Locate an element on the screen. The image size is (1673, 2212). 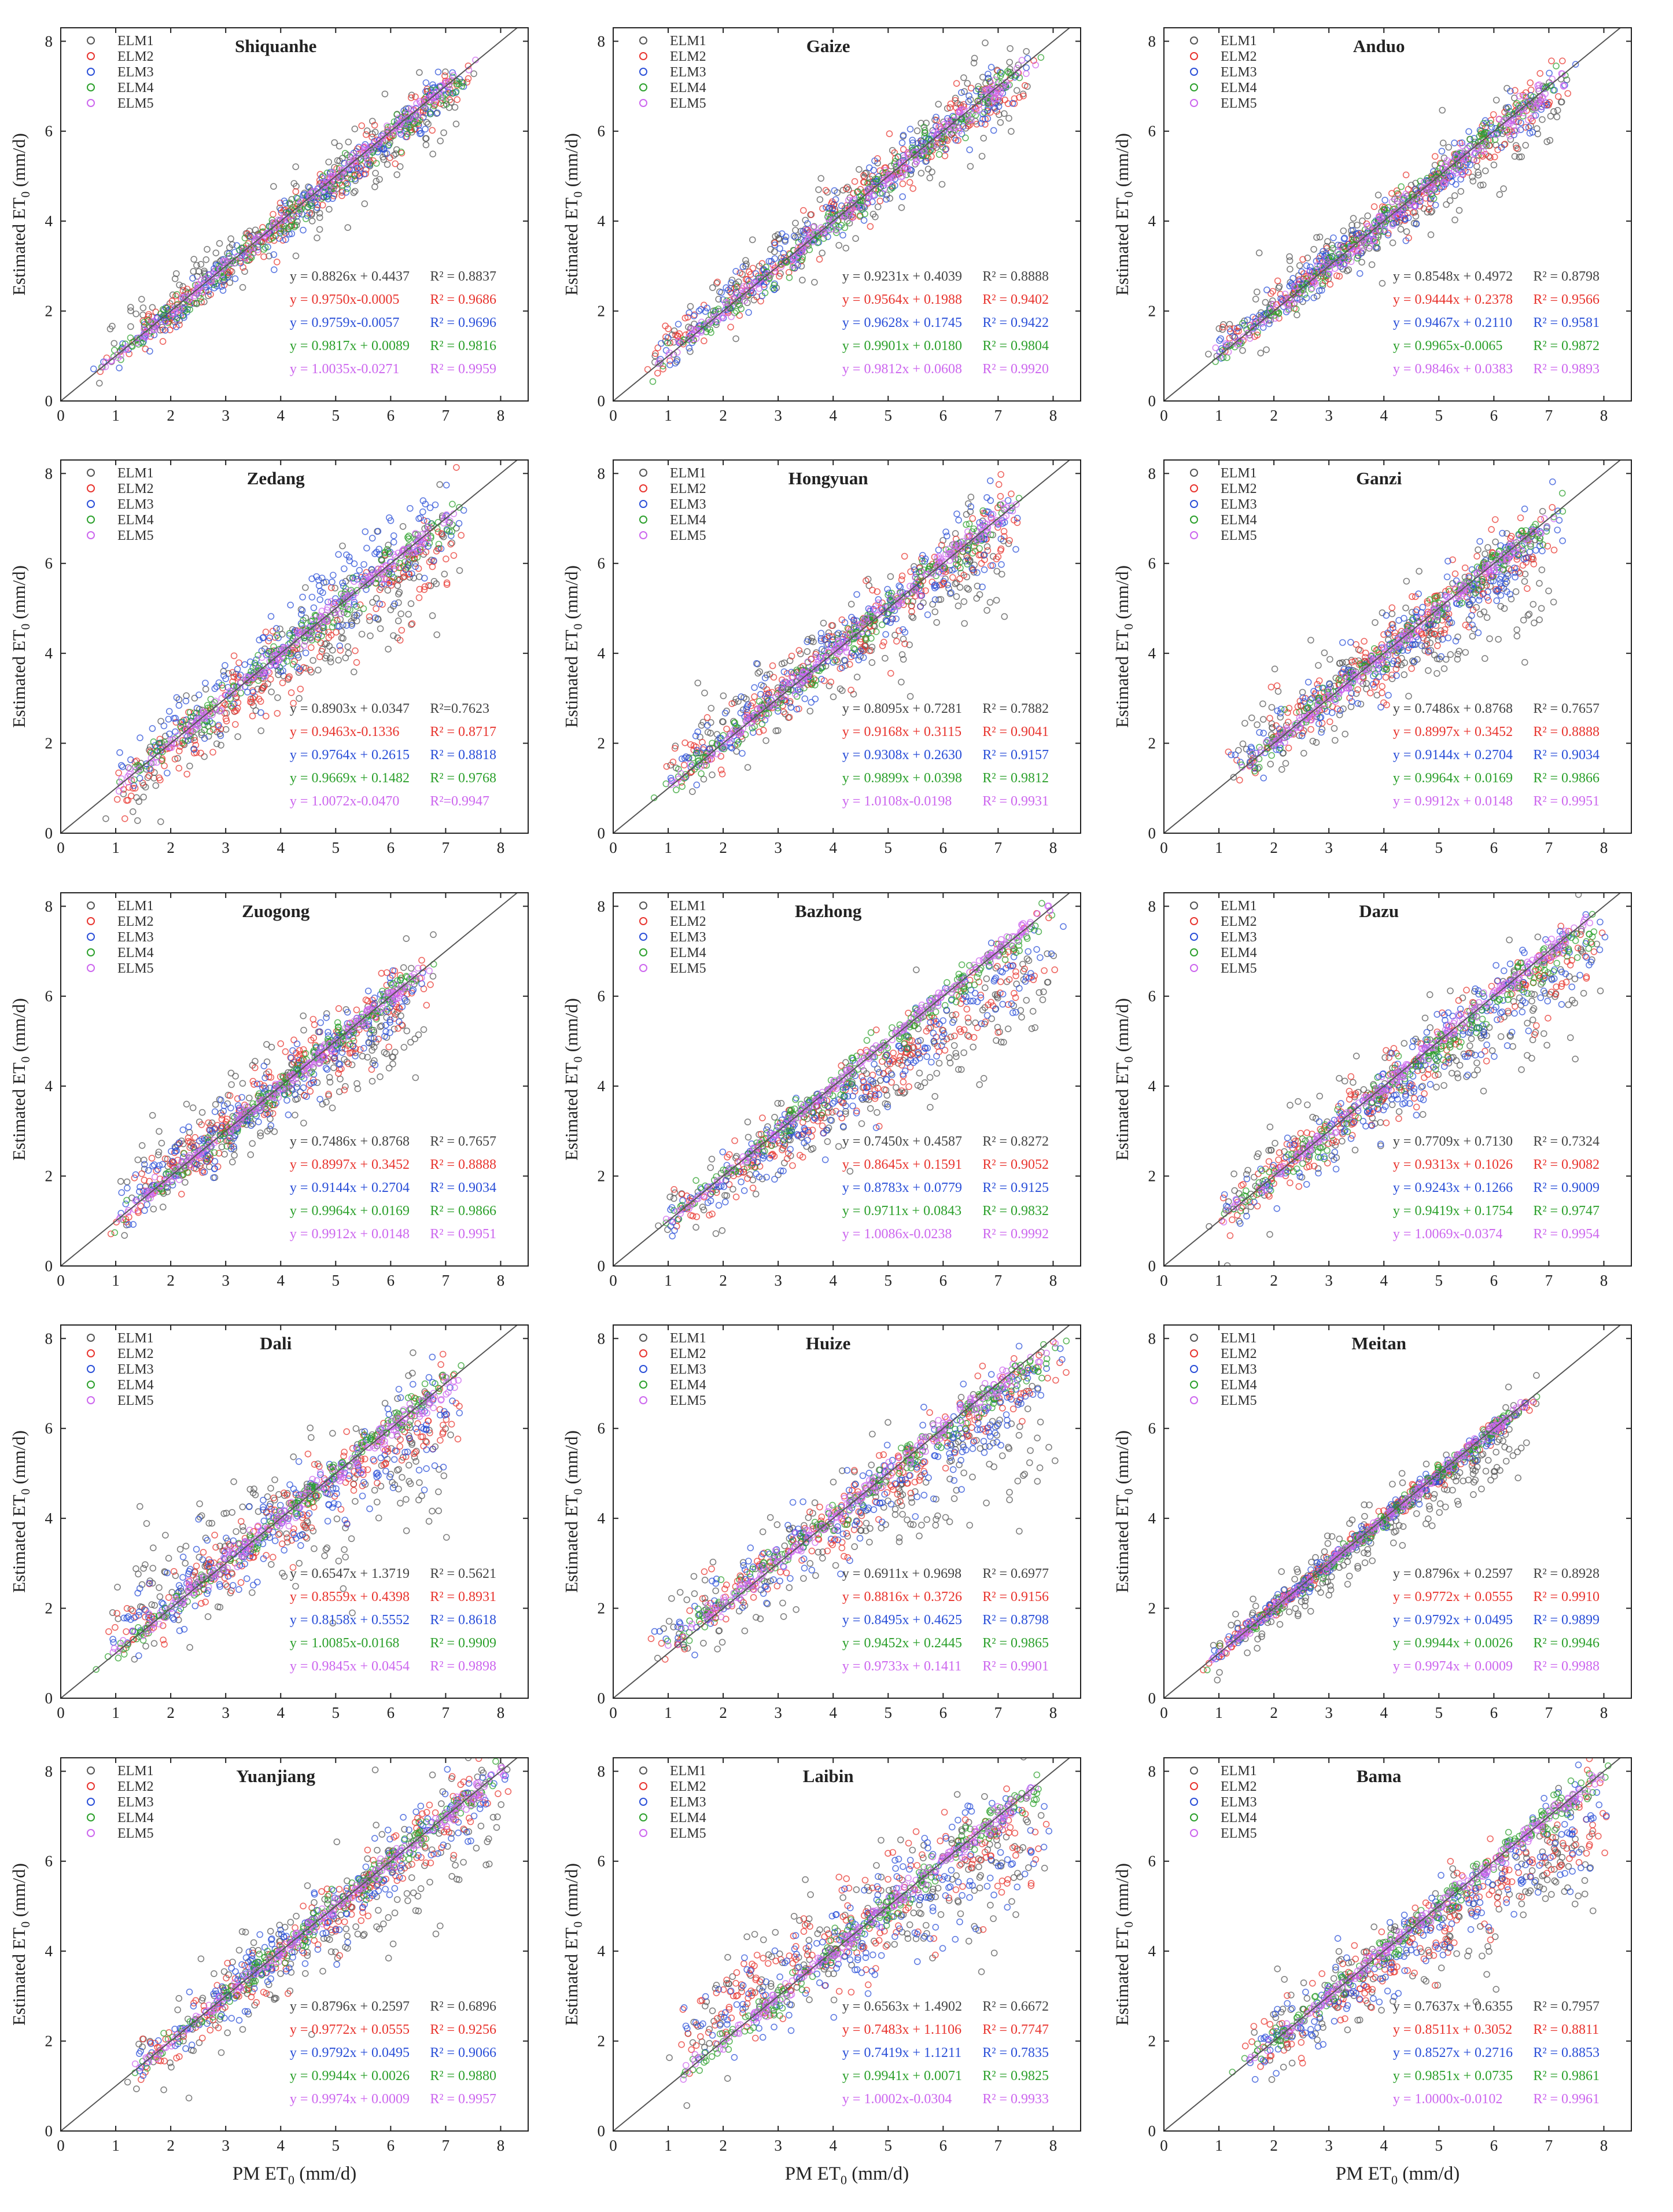
fit-r2: R² = 0.9893 is located at coordinates (1566, 369).